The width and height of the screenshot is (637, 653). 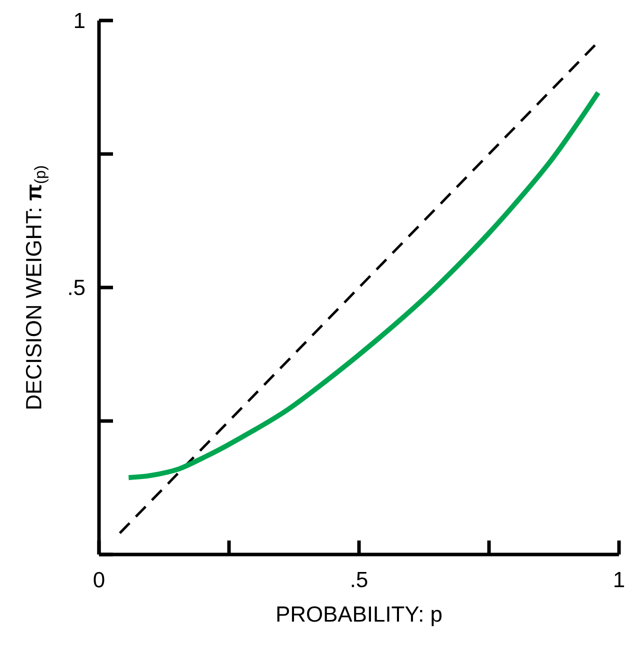 I want to click on x-tick-label: .5, so click(x=360, y=580).